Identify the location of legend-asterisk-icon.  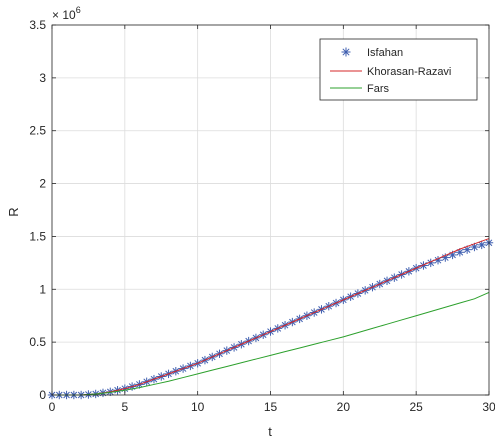
(346, 52).